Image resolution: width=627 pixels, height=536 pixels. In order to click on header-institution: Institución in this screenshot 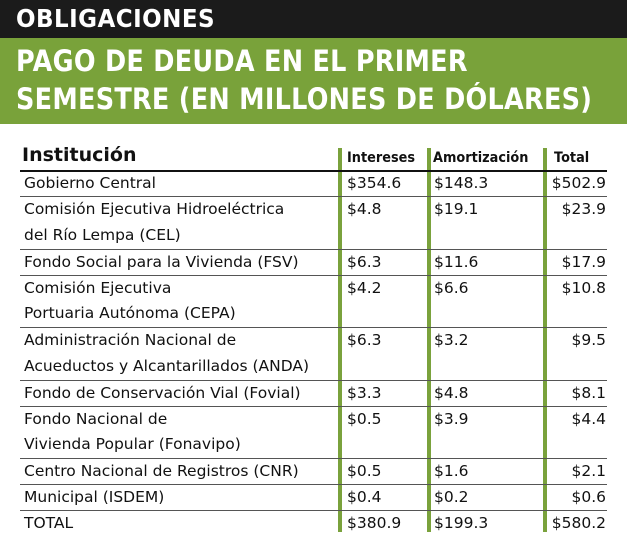, I will do `click(79, 155)`.